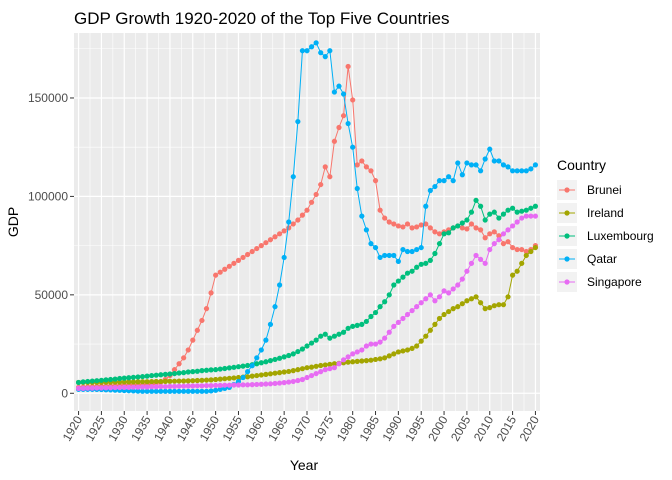 This screenshot has height=480, width=672. Describe the element at coordinates (589, 190) in the screenshot. I see `legend-item-brunei: Brunei` at that location.